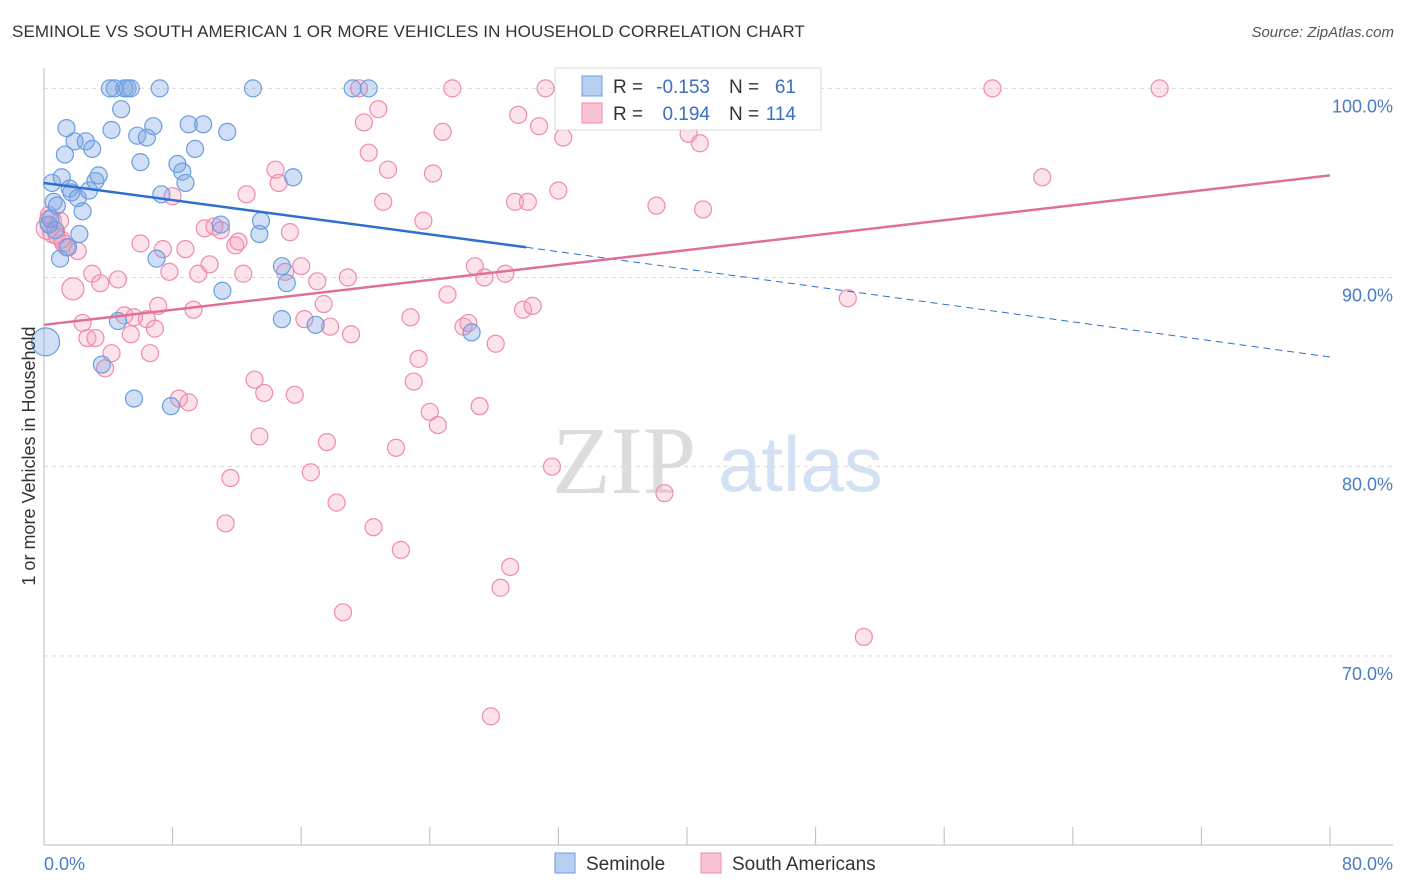 This screenshot has height=892, width=1406. I want to click on seminole-trend-line, so click(285, 215).